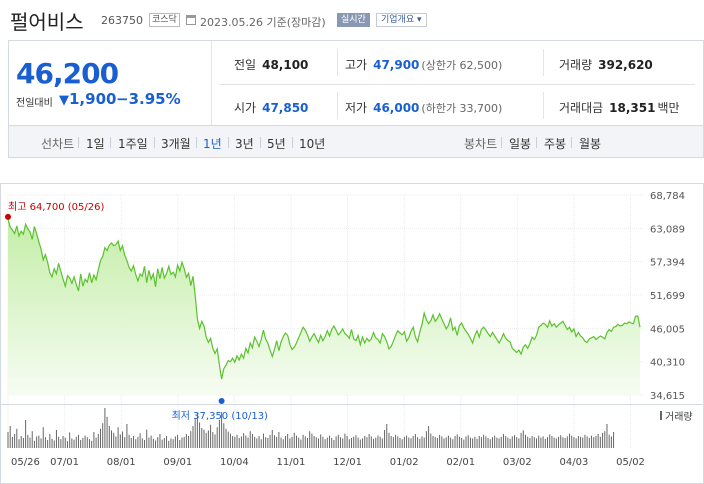 This screenshot has height=484, width=704. What do you see at coordinates (133, 144) in the screenshot?
I see `period-1w: 1주일` at bounding box center [133, 144].